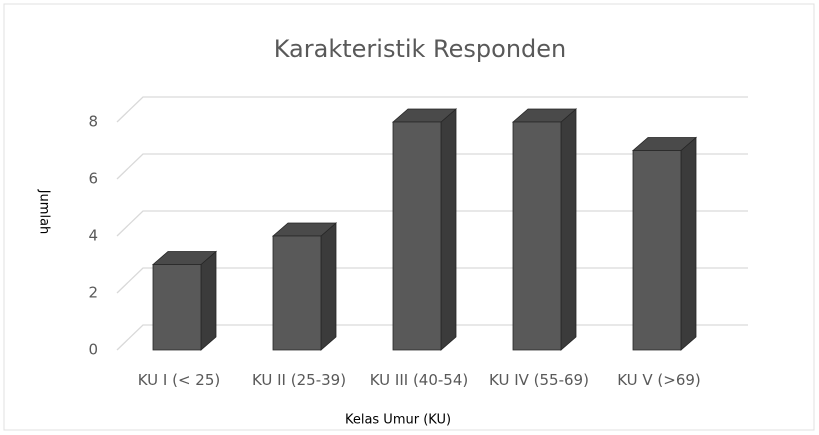  What do you see at coordinates (398, 420) in the screenshot?
I see `x-axis-label: Kelas Umur (KU)` at bounding box center [398, 420].